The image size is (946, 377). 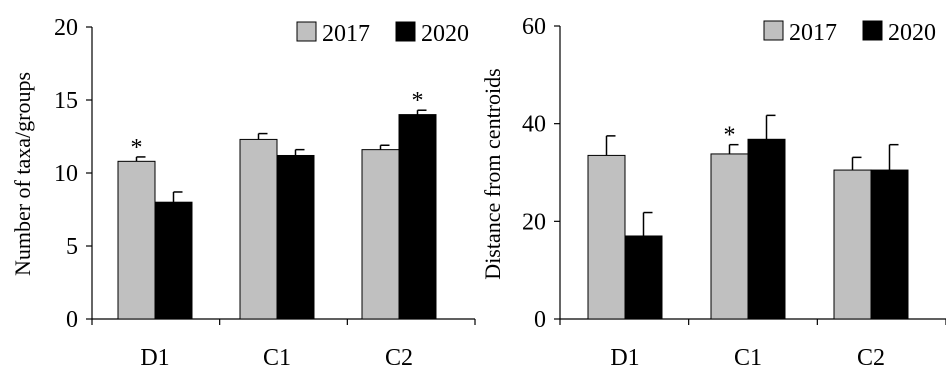 I want to click on y-tick-label: 60, so click(x=534, y=27).